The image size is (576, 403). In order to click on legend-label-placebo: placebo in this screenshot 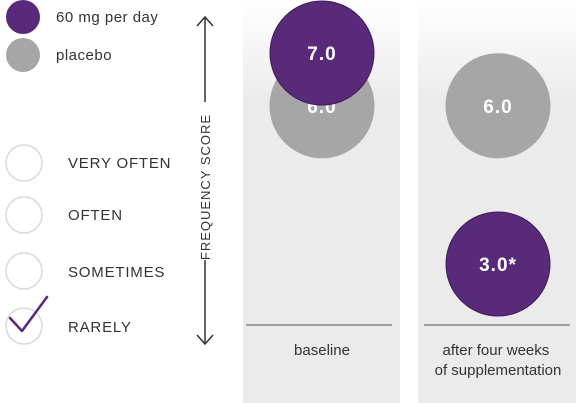, I will do `click(84, 55)`.